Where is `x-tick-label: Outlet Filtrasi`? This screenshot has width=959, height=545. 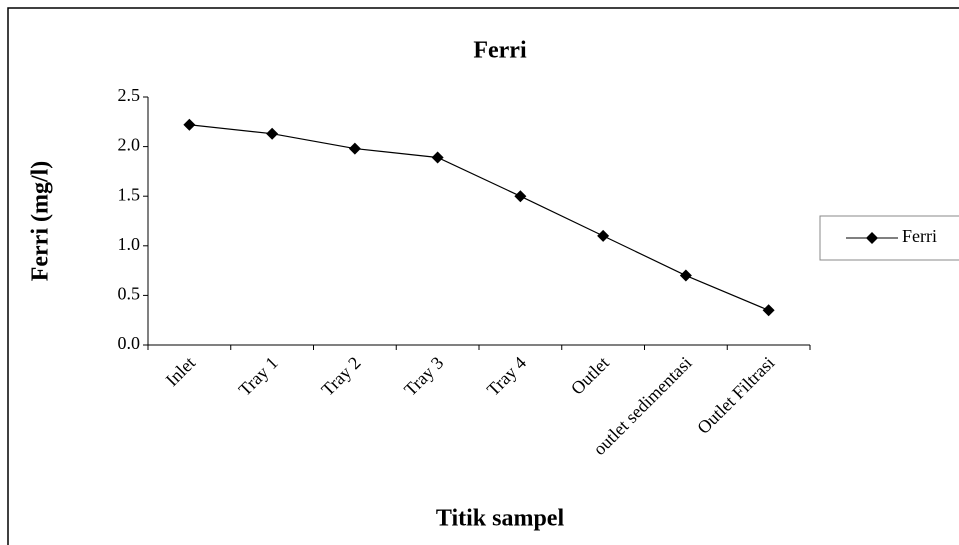
x-tick-label: Outlet Filtrasi is located at coordinates (735, 395).